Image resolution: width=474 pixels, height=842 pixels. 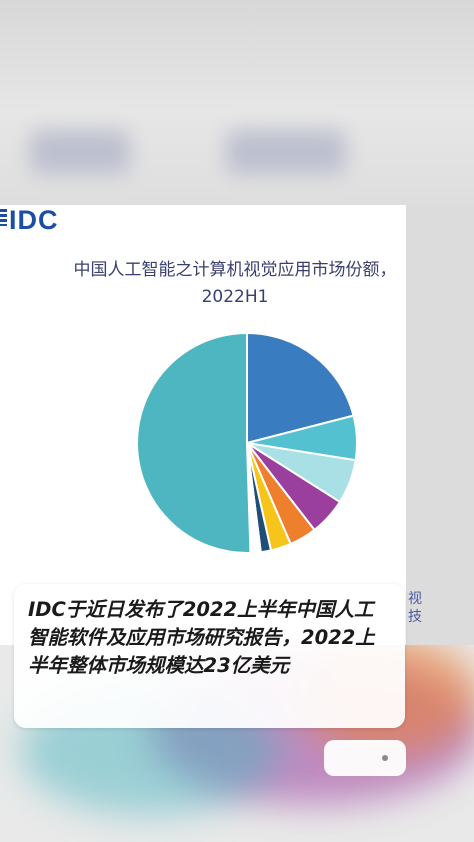 I want to click on logo-mark-icon, so click(x=3, y=217).